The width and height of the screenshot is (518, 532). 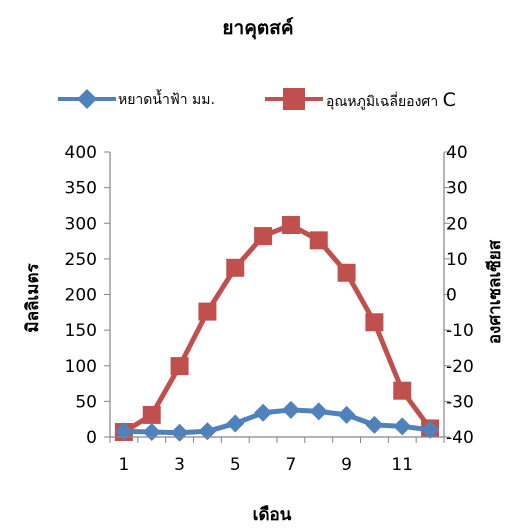 I want to click on legend-marker-precipitation, so click(x=87, y=99).